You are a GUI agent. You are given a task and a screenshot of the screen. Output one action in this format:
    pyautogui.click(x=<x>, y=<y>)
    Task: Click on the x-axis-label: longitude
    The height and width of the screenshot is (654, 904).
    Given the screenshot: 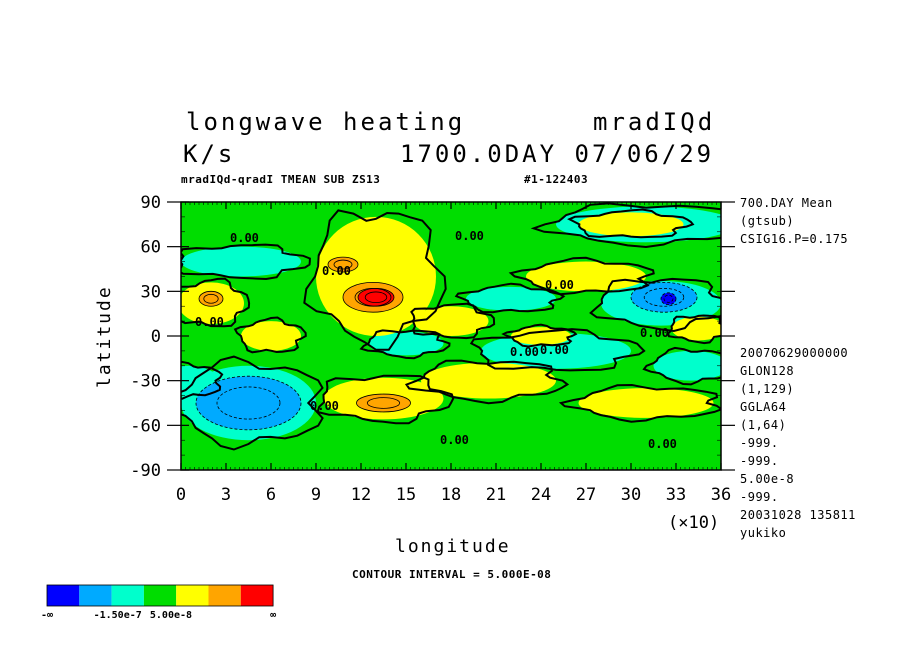 What is the action you would take?
    pyautogui.click(x=453, y=546)
    